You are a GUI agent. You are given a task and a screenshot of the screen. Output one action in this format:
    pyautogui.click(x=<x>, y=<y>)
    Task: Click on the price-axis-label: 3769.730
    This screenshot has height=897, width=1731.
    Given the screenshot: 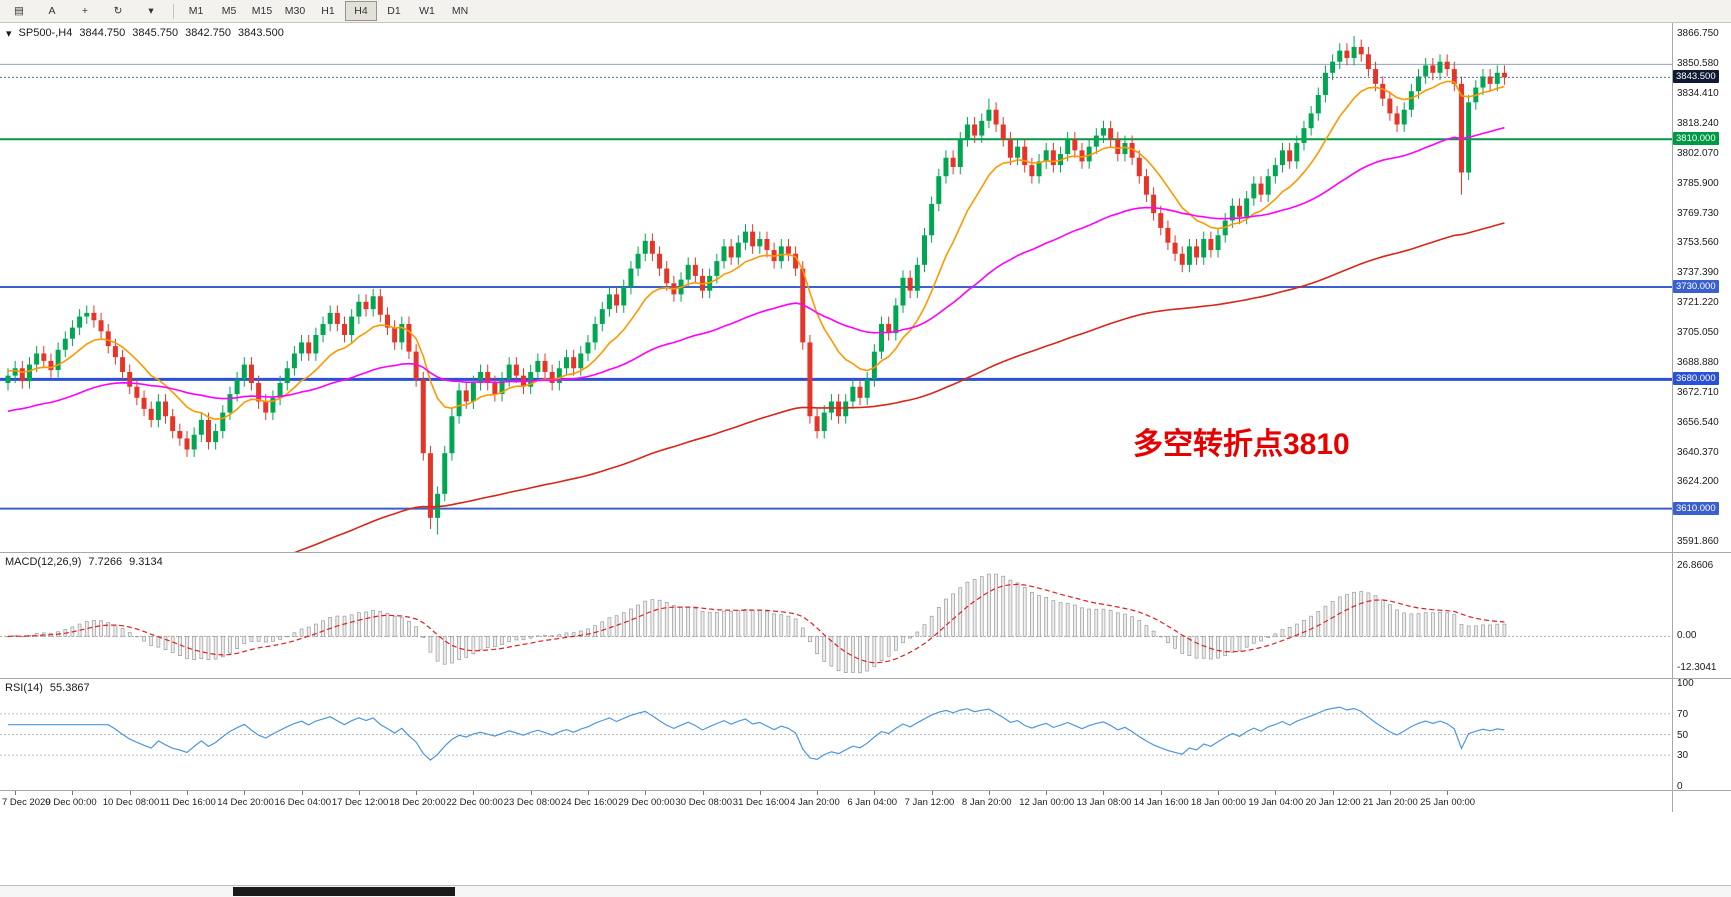 What is the action you would take?
    pyautogui.click(x=1698, y=213)
    